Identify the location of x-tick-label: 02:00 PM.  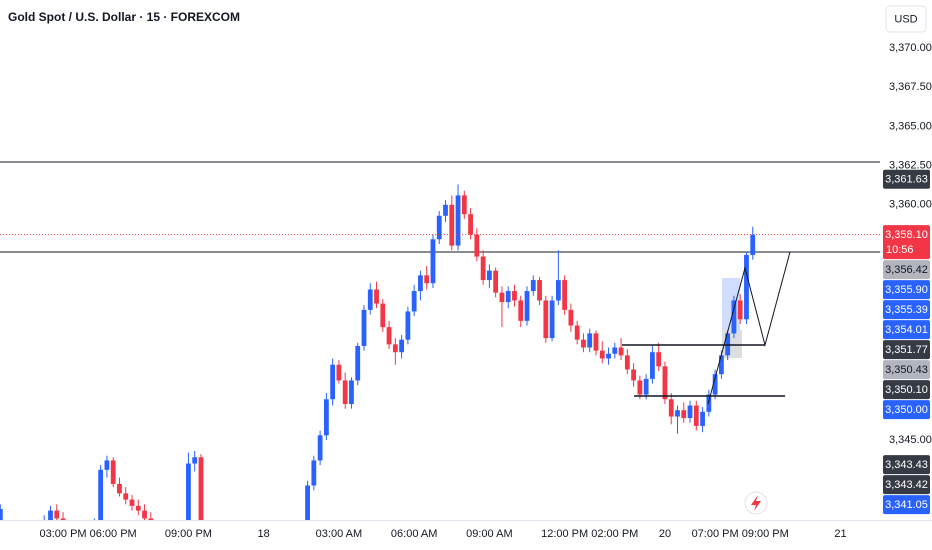
(614, 534).